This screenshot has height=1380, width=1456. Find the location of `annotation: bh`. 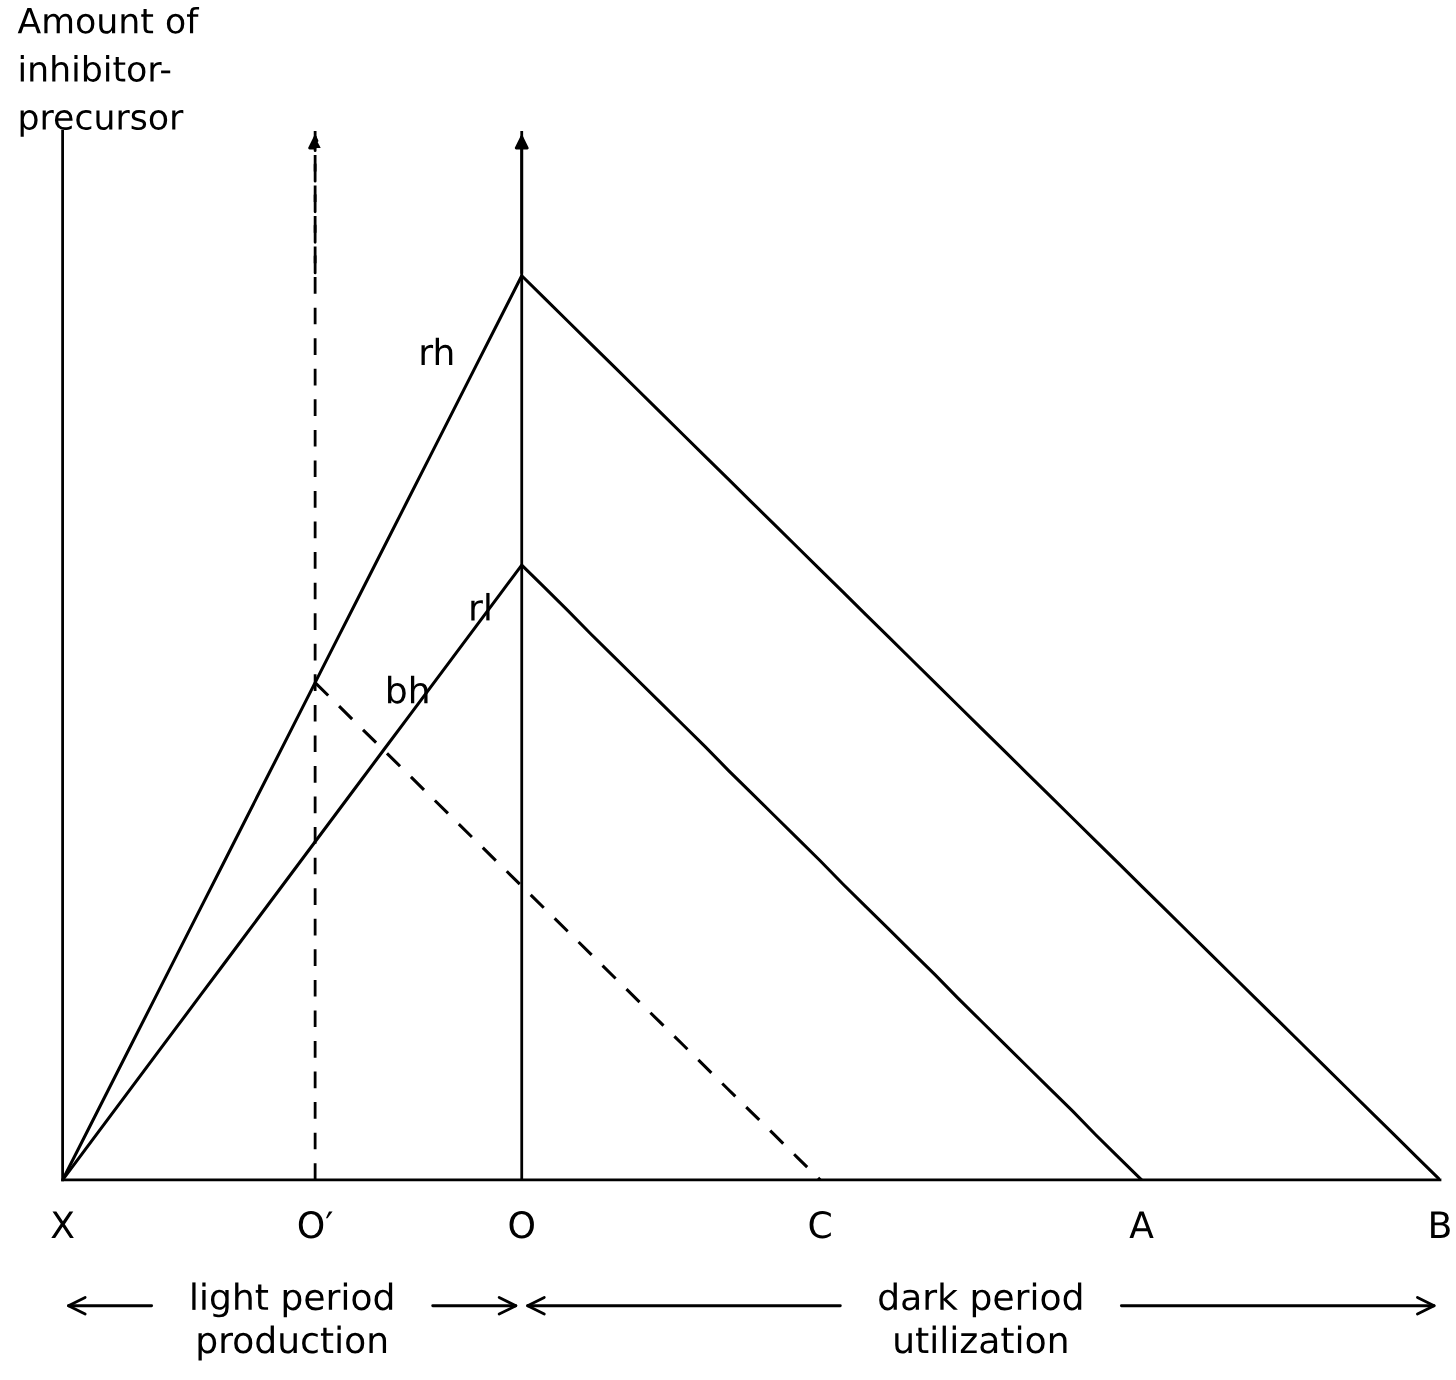

annotation: bh is located at coordinates (408, 689).